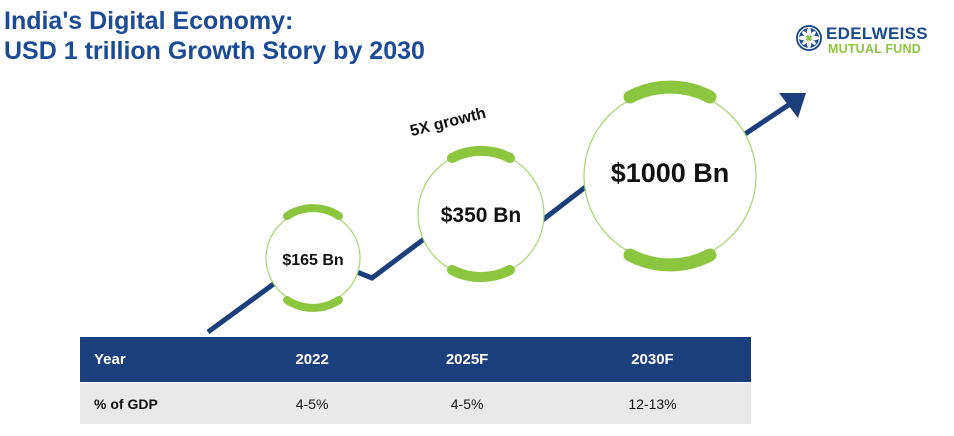 This screenshot has width=954, height=436. I want to click on table-header-cell: 2030F, so click(652, 360).